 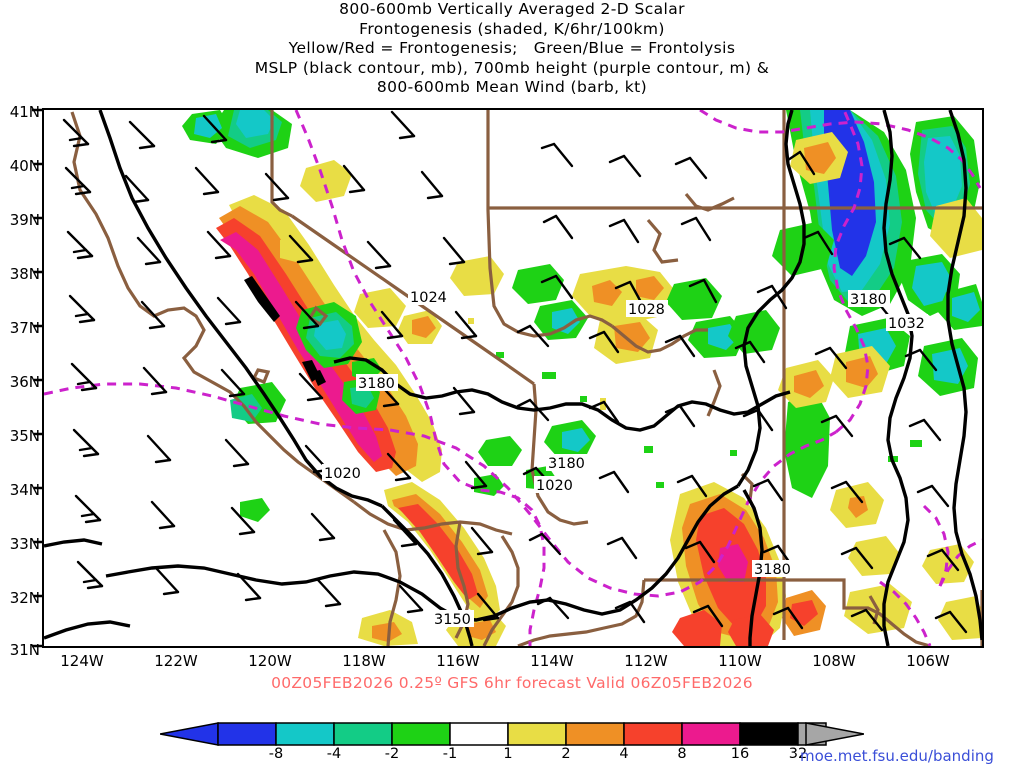 I want to click on lon-label-120w: 120W, so click(x=270, y=661).